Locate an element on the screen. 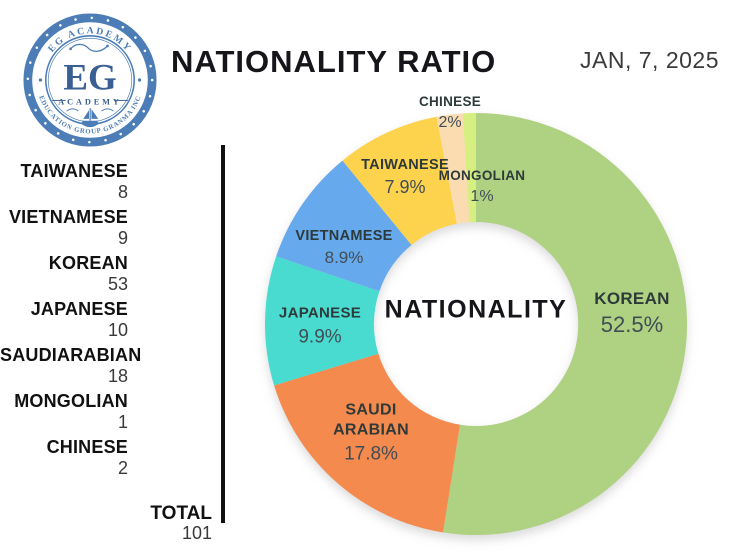 The width and height of the screenshot is (745, 559). list-item-label: MONGOLIAN is located at coordinates (71, 401).